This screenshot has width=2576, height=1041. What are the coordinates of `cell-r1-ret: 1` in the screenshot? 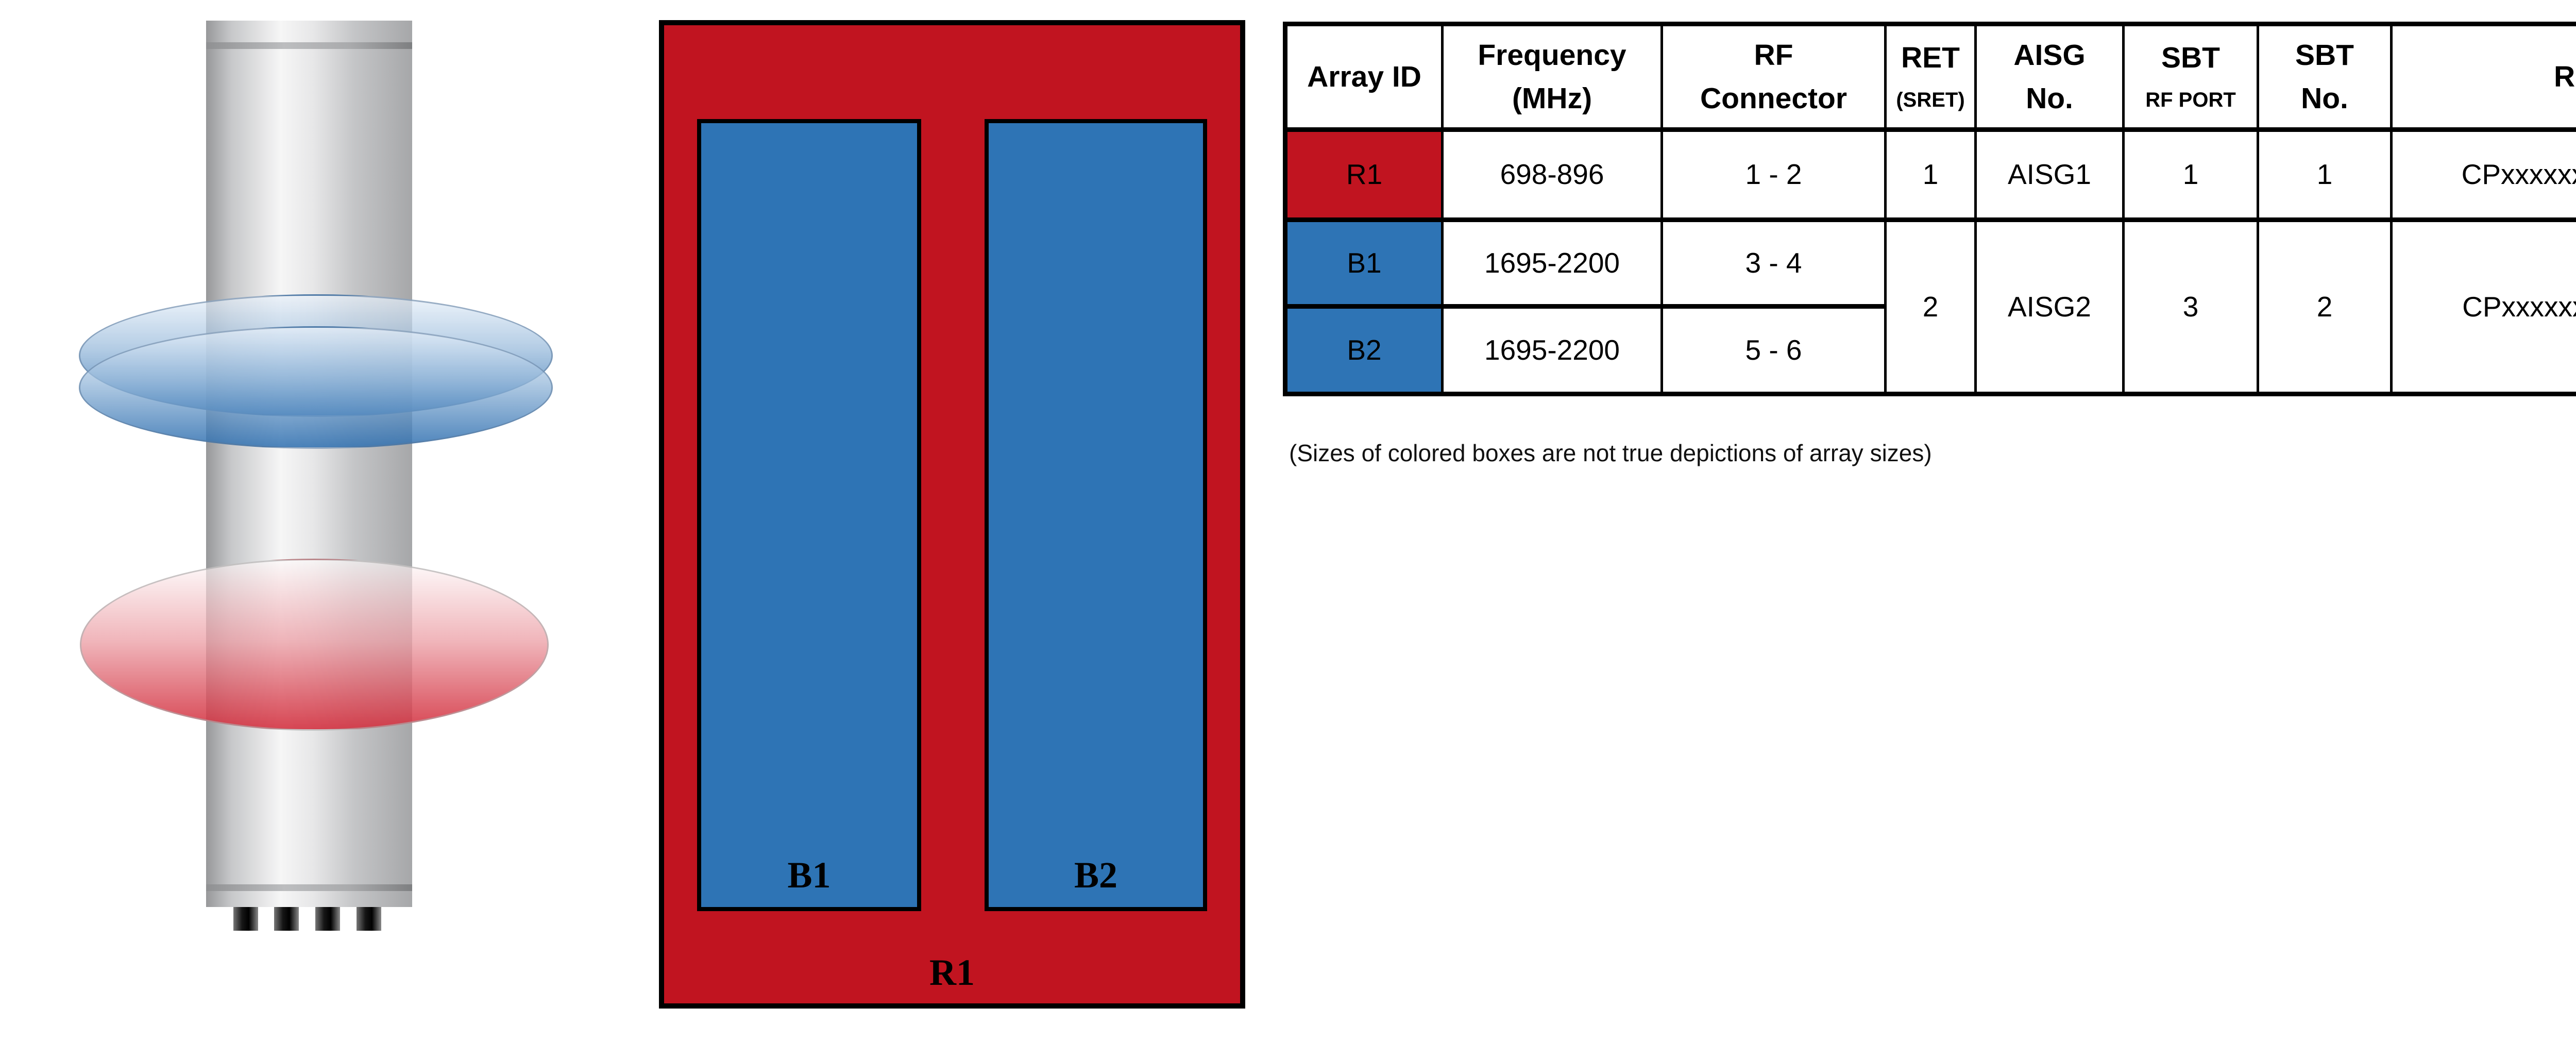 It's located at (1930, 174).